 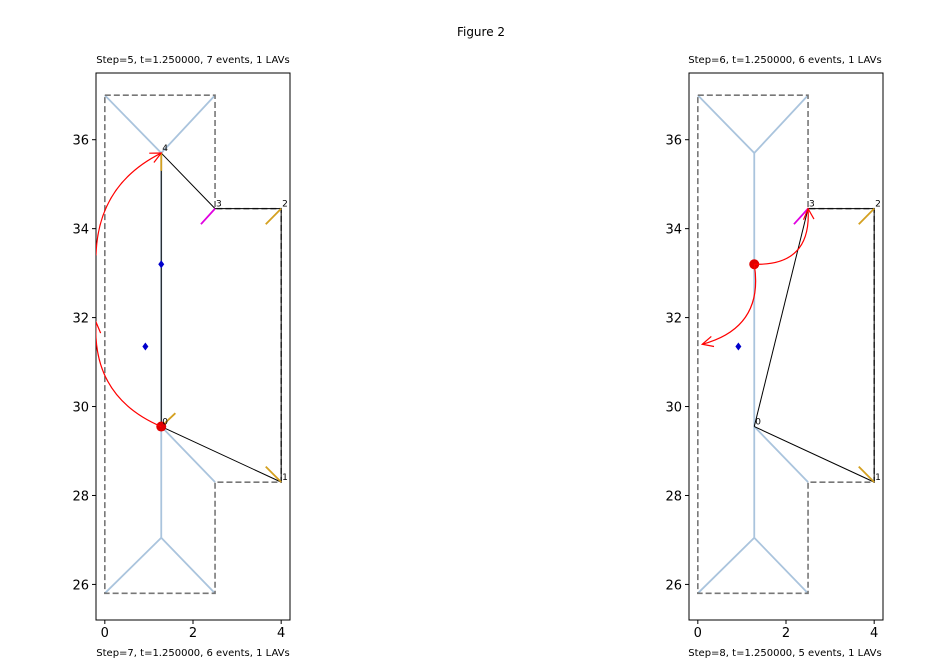 I want to click on subplot-title-2: Step=6, t=1.250000, 6 events, 1 LAVs, so click(x=784, y=60).